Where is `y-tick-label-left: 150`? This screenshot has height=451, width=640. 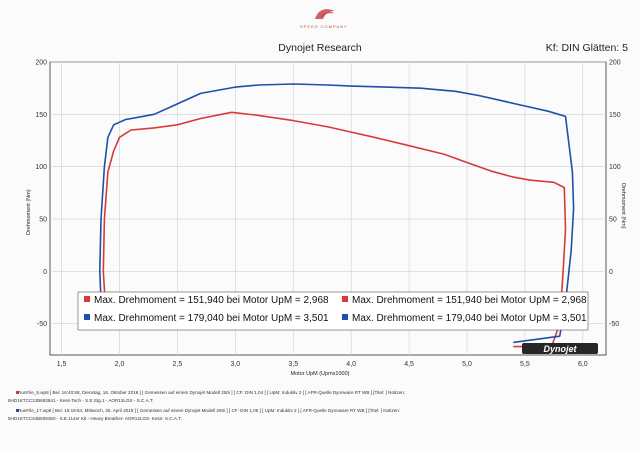
y-tick-label-left: 150 is located at coordinates (41, 115).